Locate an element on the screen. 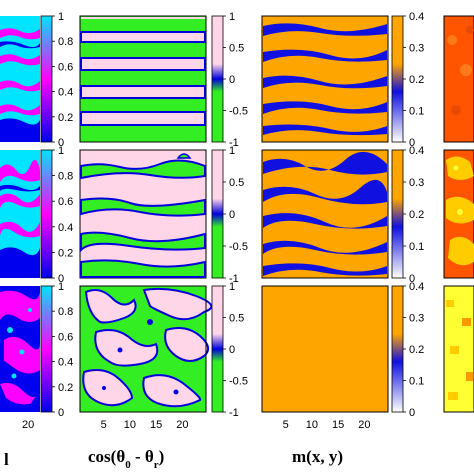  col2-xlabel: cos(θ0 - θr) is located at coordinates (126, 459).